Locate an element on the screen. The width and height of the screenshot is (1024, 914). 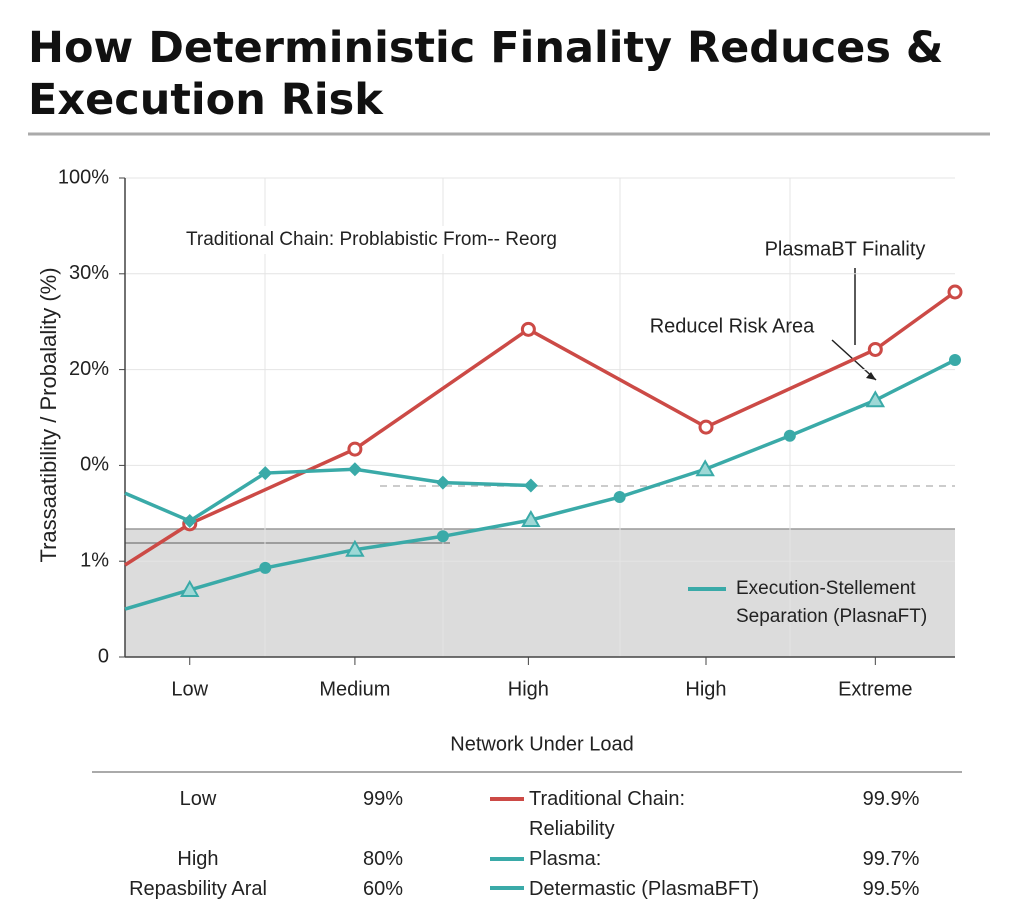
y-tick-label: 100% is located at coordinates (83, 177).